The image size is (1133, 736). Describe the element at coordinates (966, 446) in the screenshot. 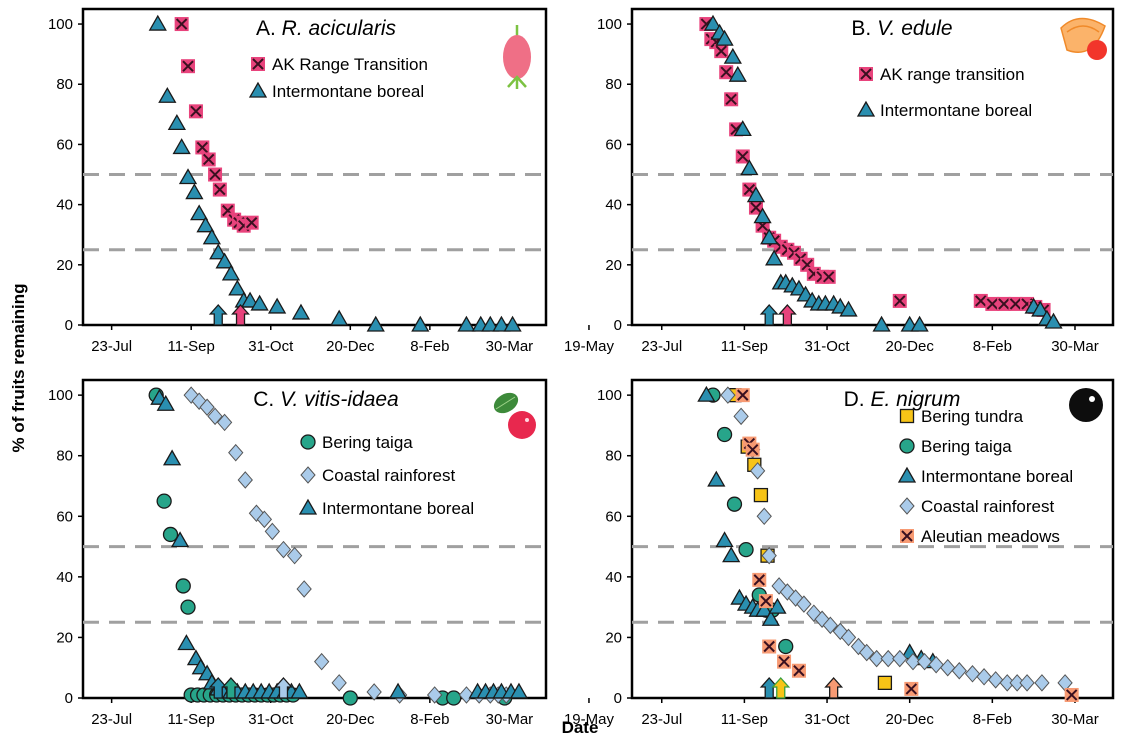

I see `legend-label: Bering taiga` at that location.